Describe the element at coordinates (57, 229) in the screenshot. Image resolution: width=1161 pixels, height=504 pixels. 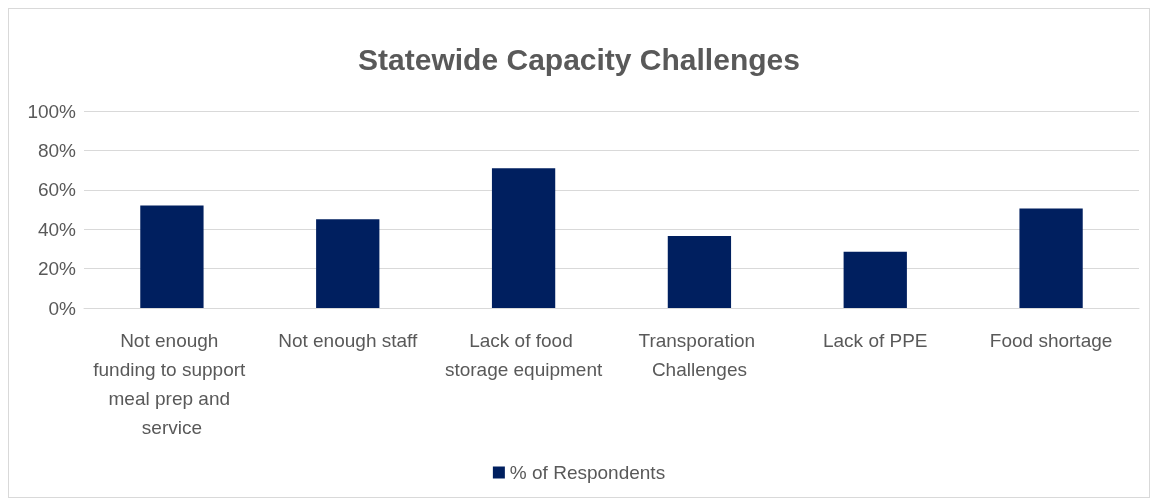
I see `y-tick-label: 40%` at that location.